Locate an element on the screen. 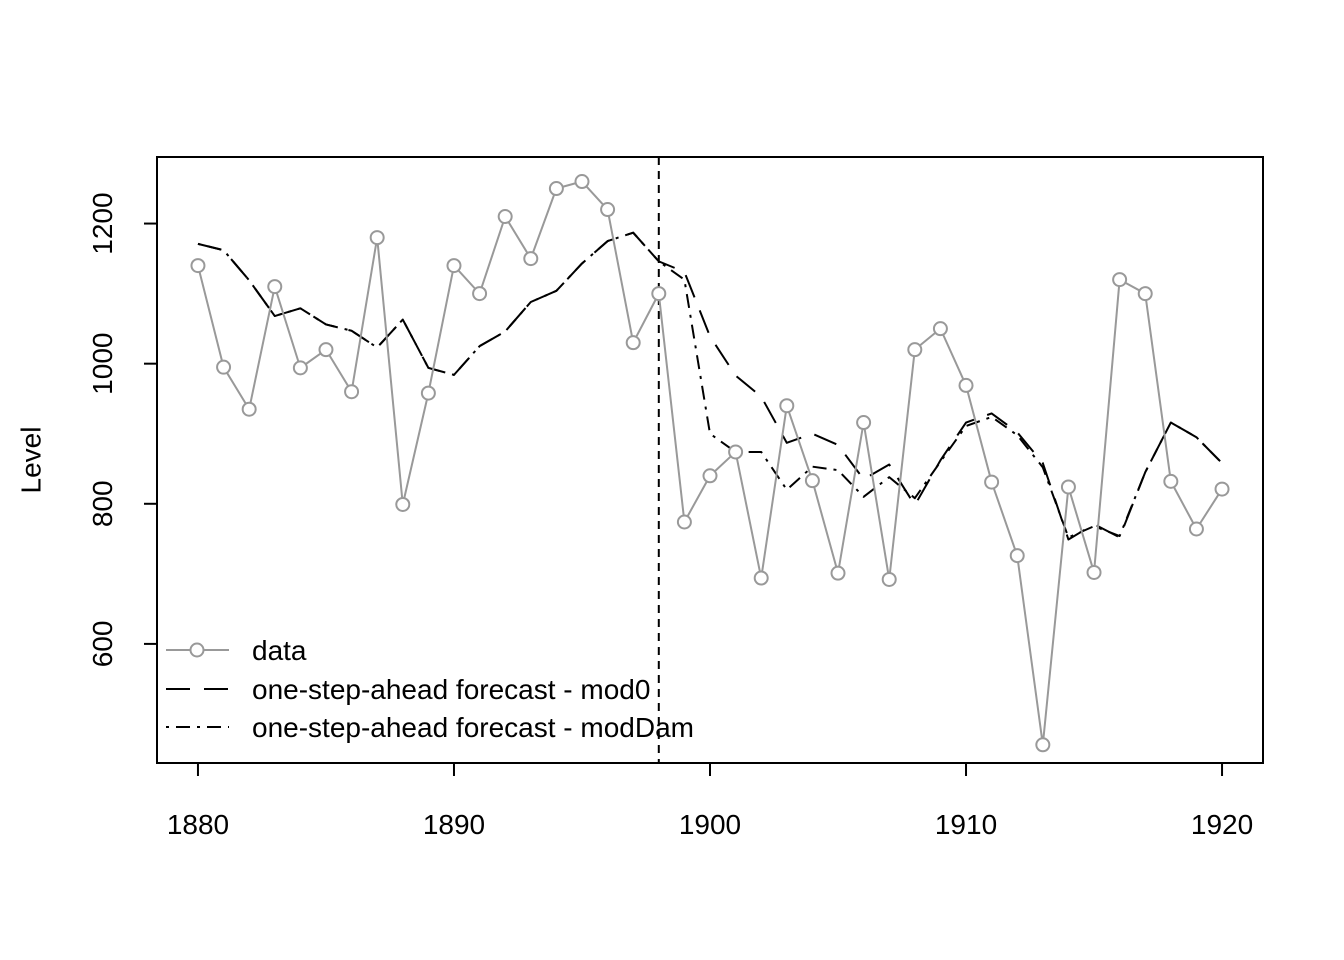 The width and height of the screenshot is (1344, 960). y-axis: 600 800 1000 1200 is located at coordinates (122, 430).